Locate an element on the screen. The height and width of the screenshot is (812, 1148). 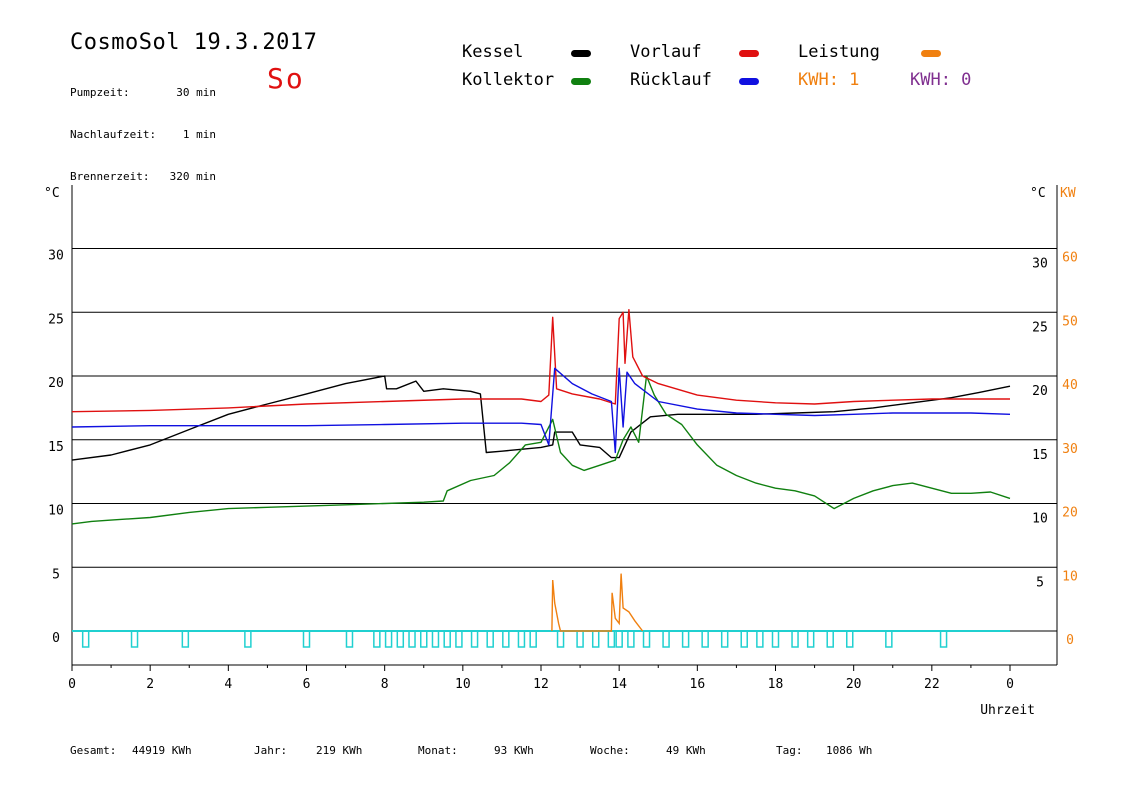
y-right-tick-label: 25 is located at coordinates (1040, 327).